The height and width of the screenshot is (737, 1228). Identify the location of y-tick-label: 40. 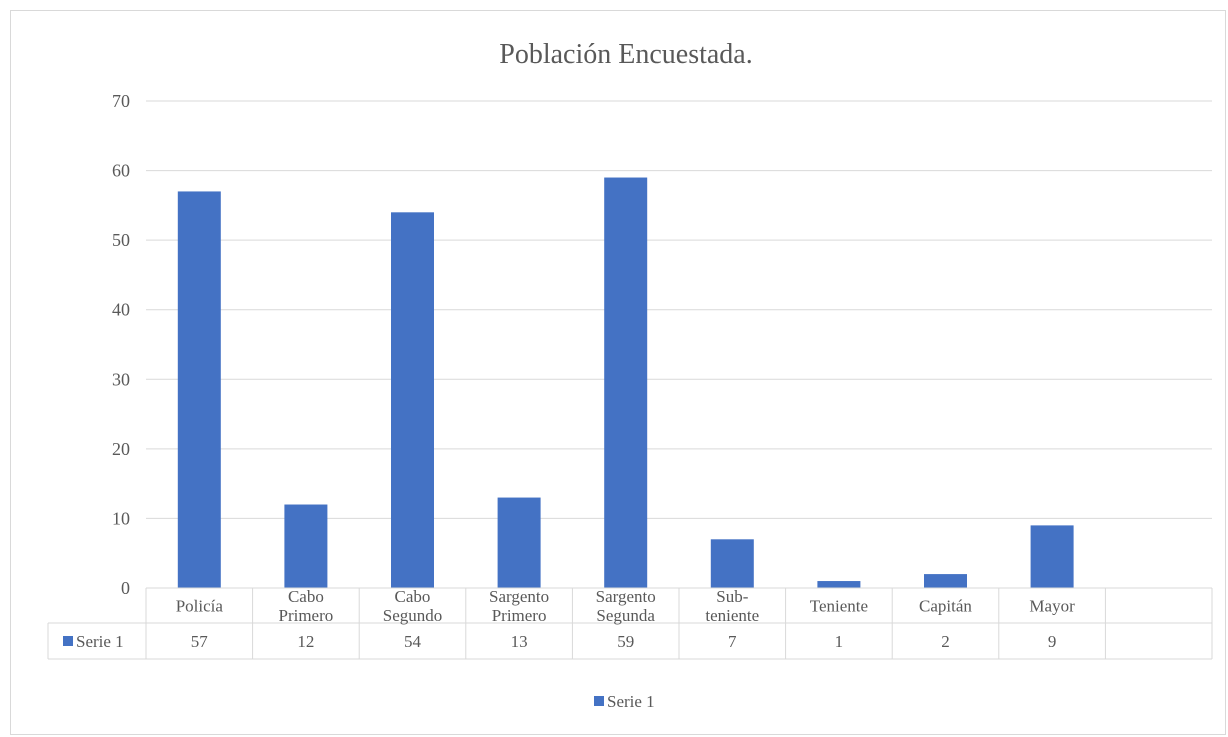
(121, 310).